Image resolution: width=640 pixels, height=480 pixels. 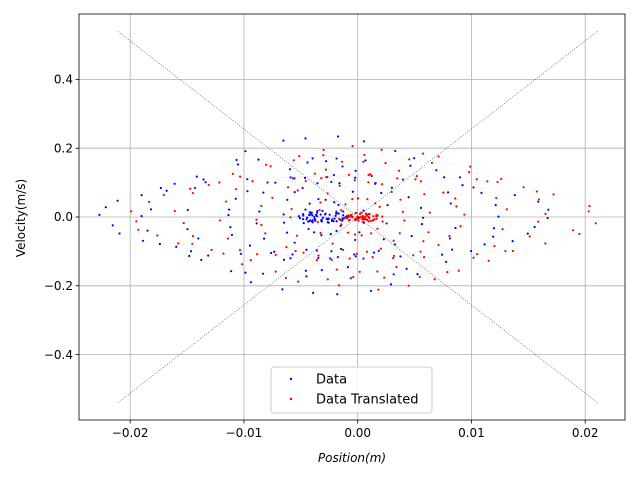 I want to click on orbit-outline-data, so click(x=323, y=217).